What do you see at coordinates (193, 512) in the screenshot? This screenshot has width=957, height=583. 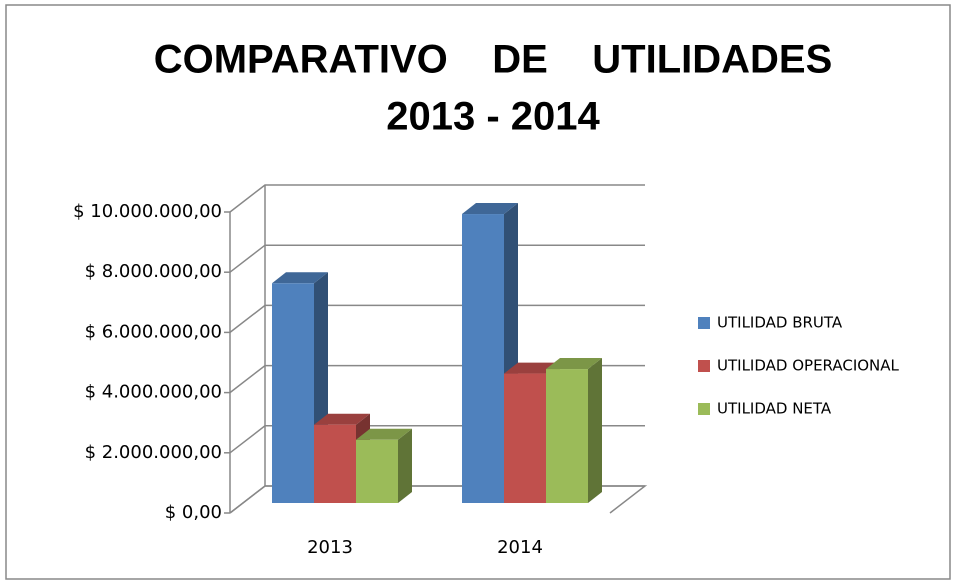 I see `y-tick-label: $ 0,00` at bounding box center [193, 512].